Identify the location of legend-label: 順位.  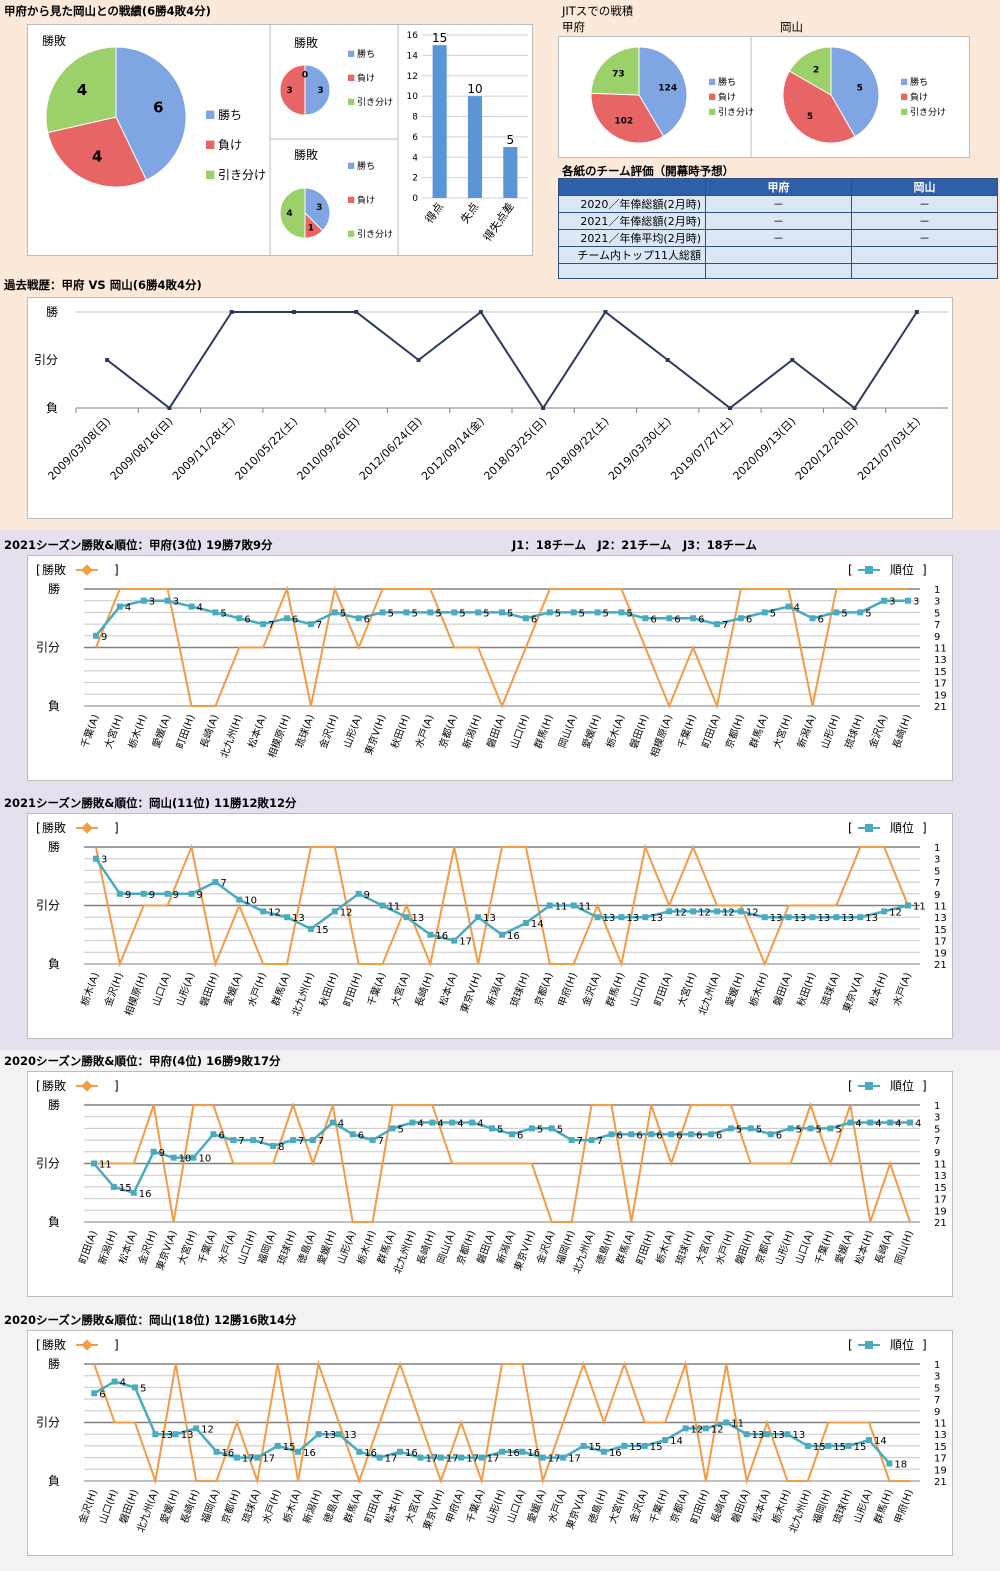
(902, 569).